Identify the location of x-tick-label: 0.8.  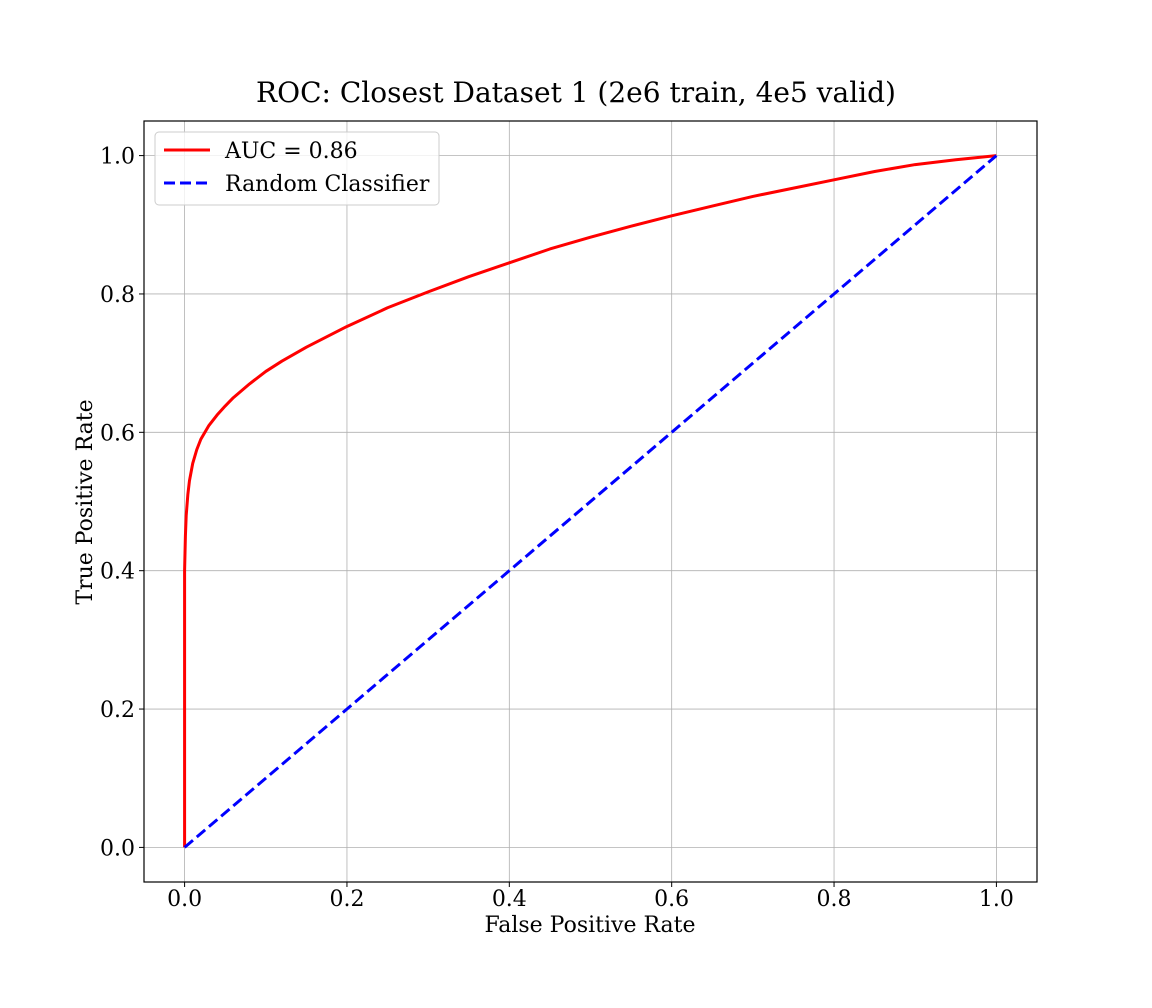
(834, 899).